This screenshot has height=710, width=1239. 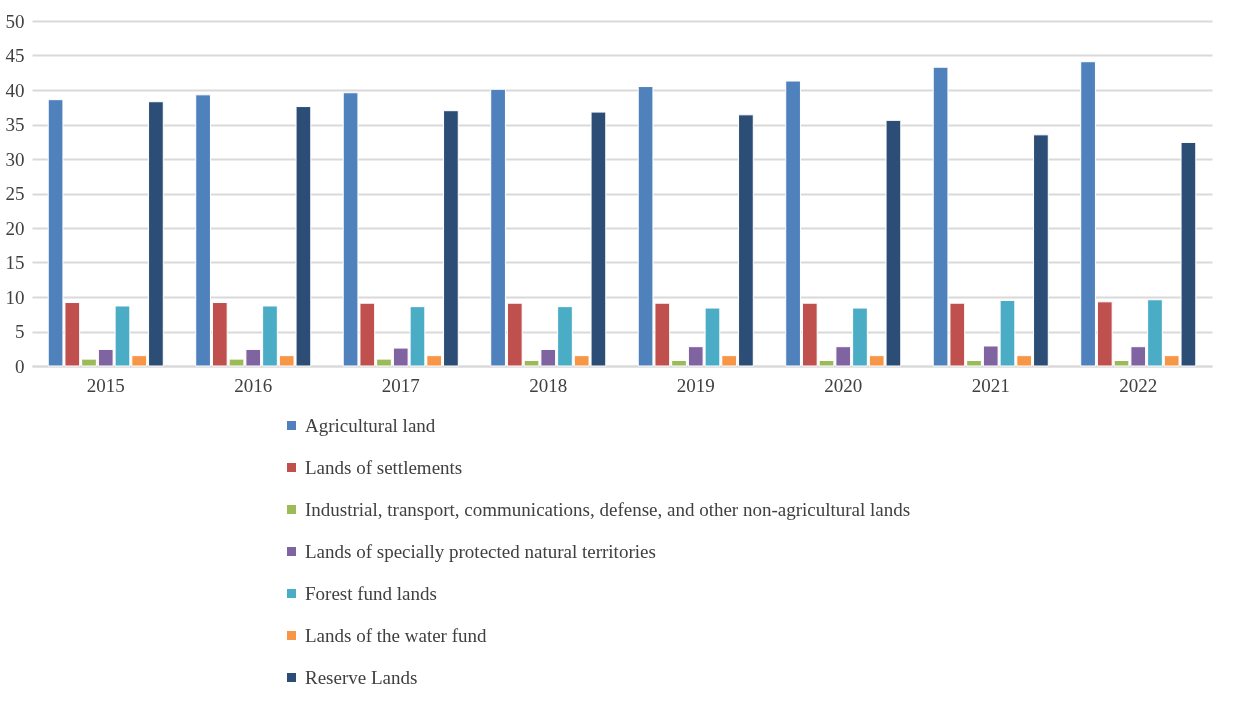 What do you see at coordinates (548, 385) in the screenshot?
I see `x-tick-label: 2018` at bounding box center [548, 385].